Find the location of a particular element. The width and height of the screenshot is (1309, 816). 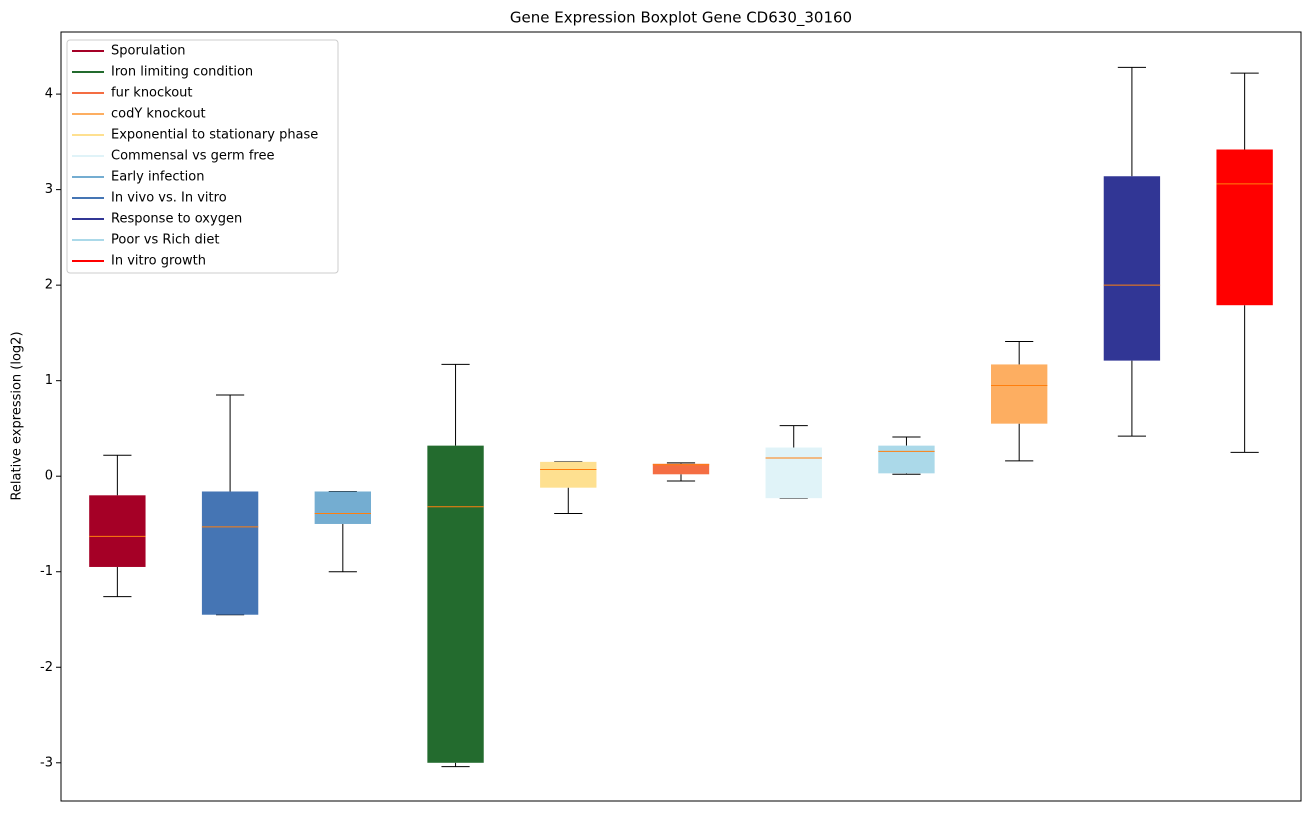

y-axis-label: Relative expression (log2) is located at coordinates (17, 415).